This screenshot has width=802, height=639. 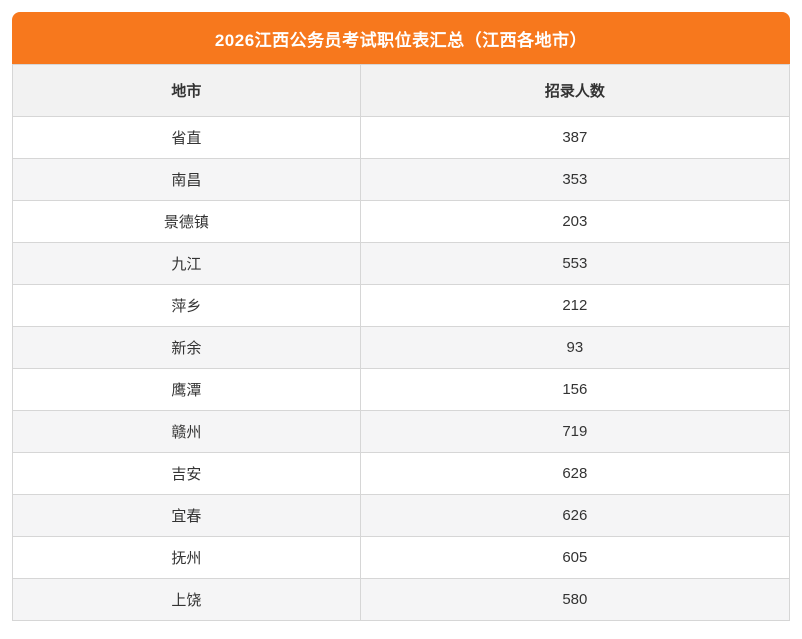 I want to click on count-cell: 628, so click(x=575, y=473).